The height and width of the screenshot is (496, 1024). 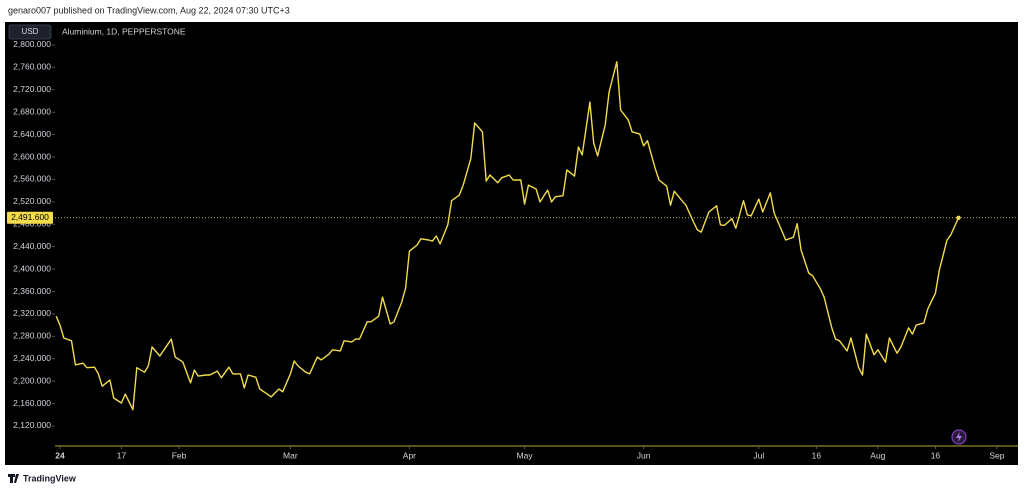 What do you see at coordinates (32, 111) in the screenshot?
I see `y-tick-label: 2,680.000` at bounding box center [32, 111].